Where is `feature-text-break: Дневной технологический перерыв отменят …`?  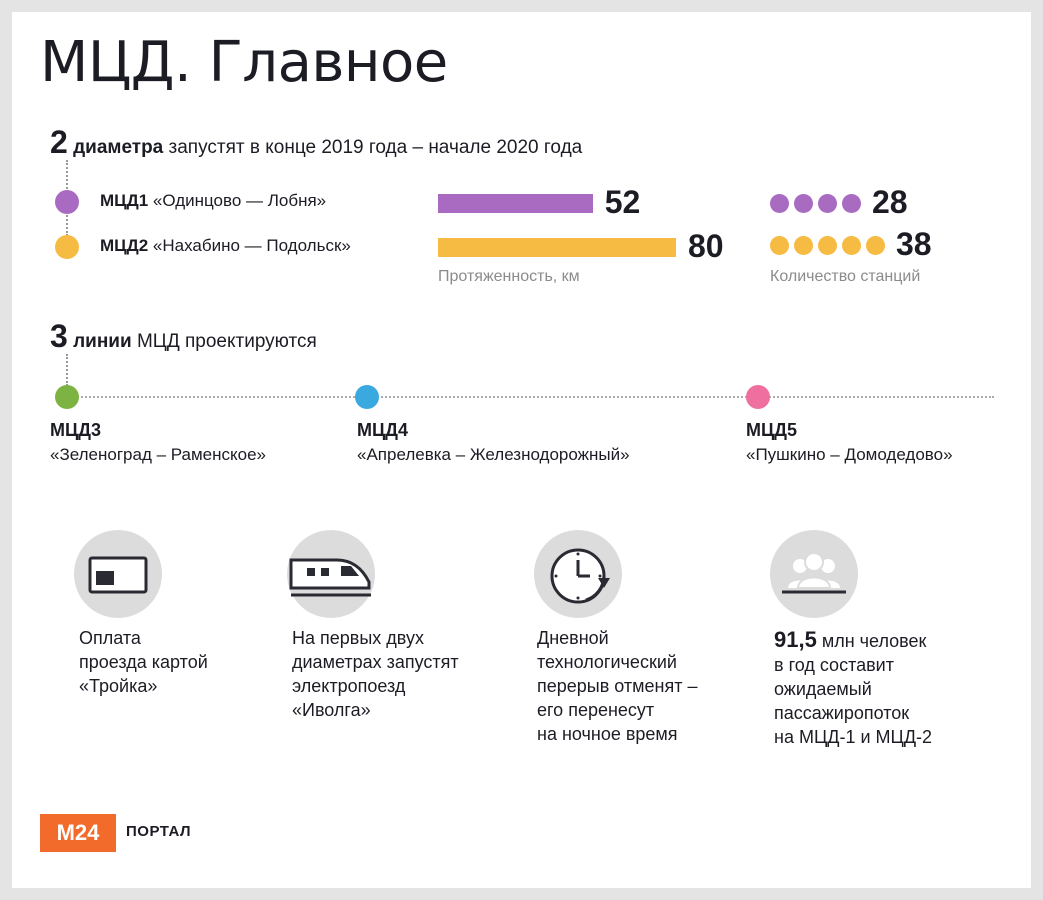 feature-text-break: Дневной технологический перерыв отменят … is located at coordinates (617, 686).